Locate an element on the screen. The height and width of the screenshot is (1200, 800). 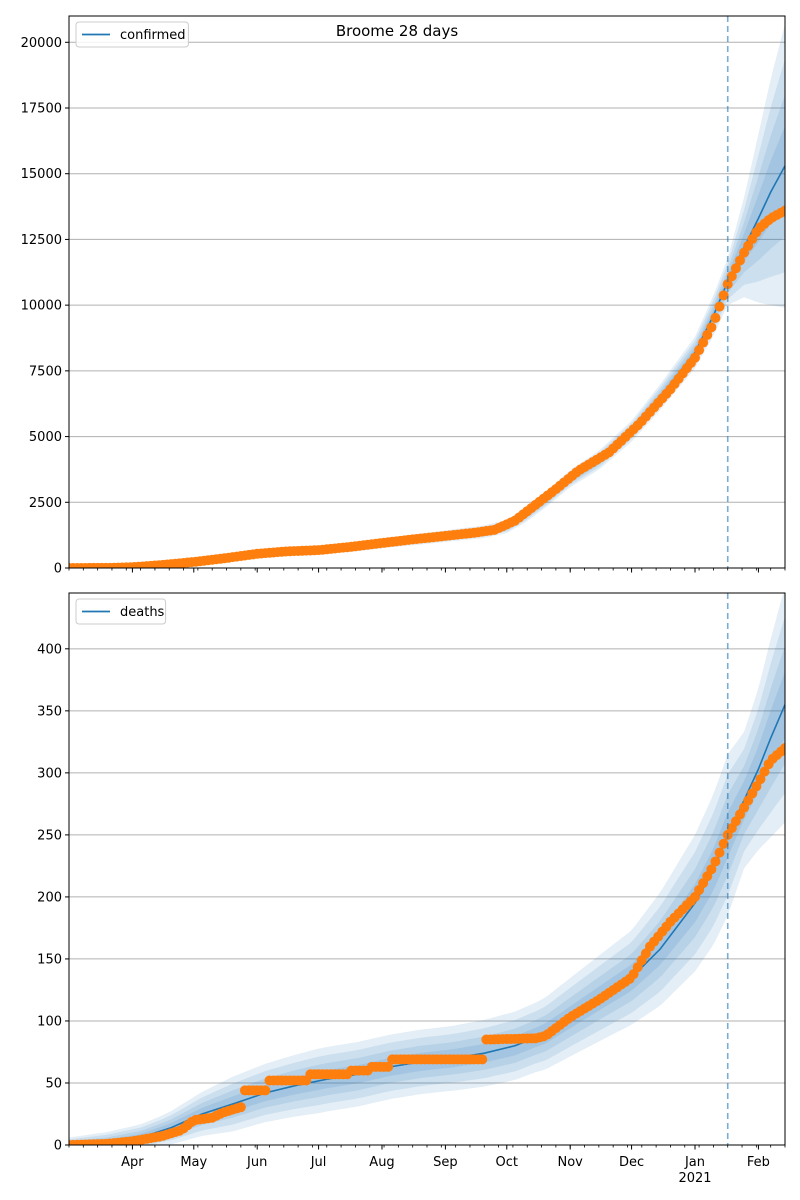
x-tick-label: Jan is located at coordinates (694, 1162).